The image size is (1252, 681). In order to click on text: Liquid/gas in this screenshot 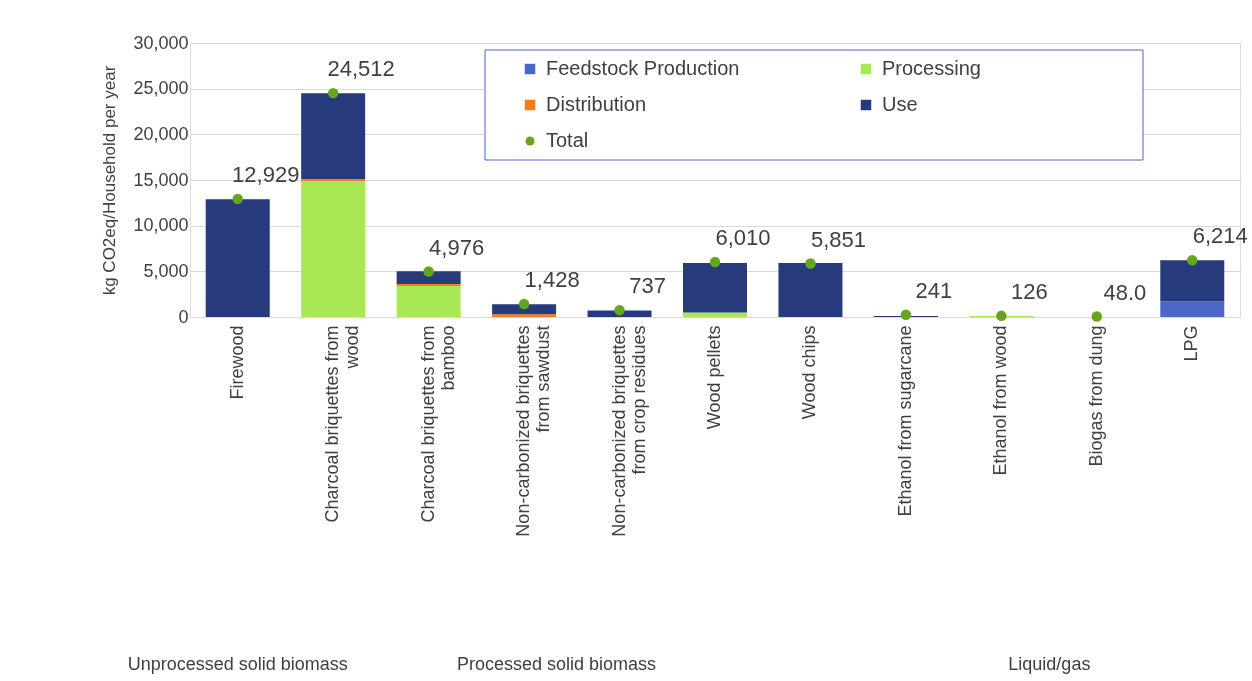, I will do `click(1049, 664)`.